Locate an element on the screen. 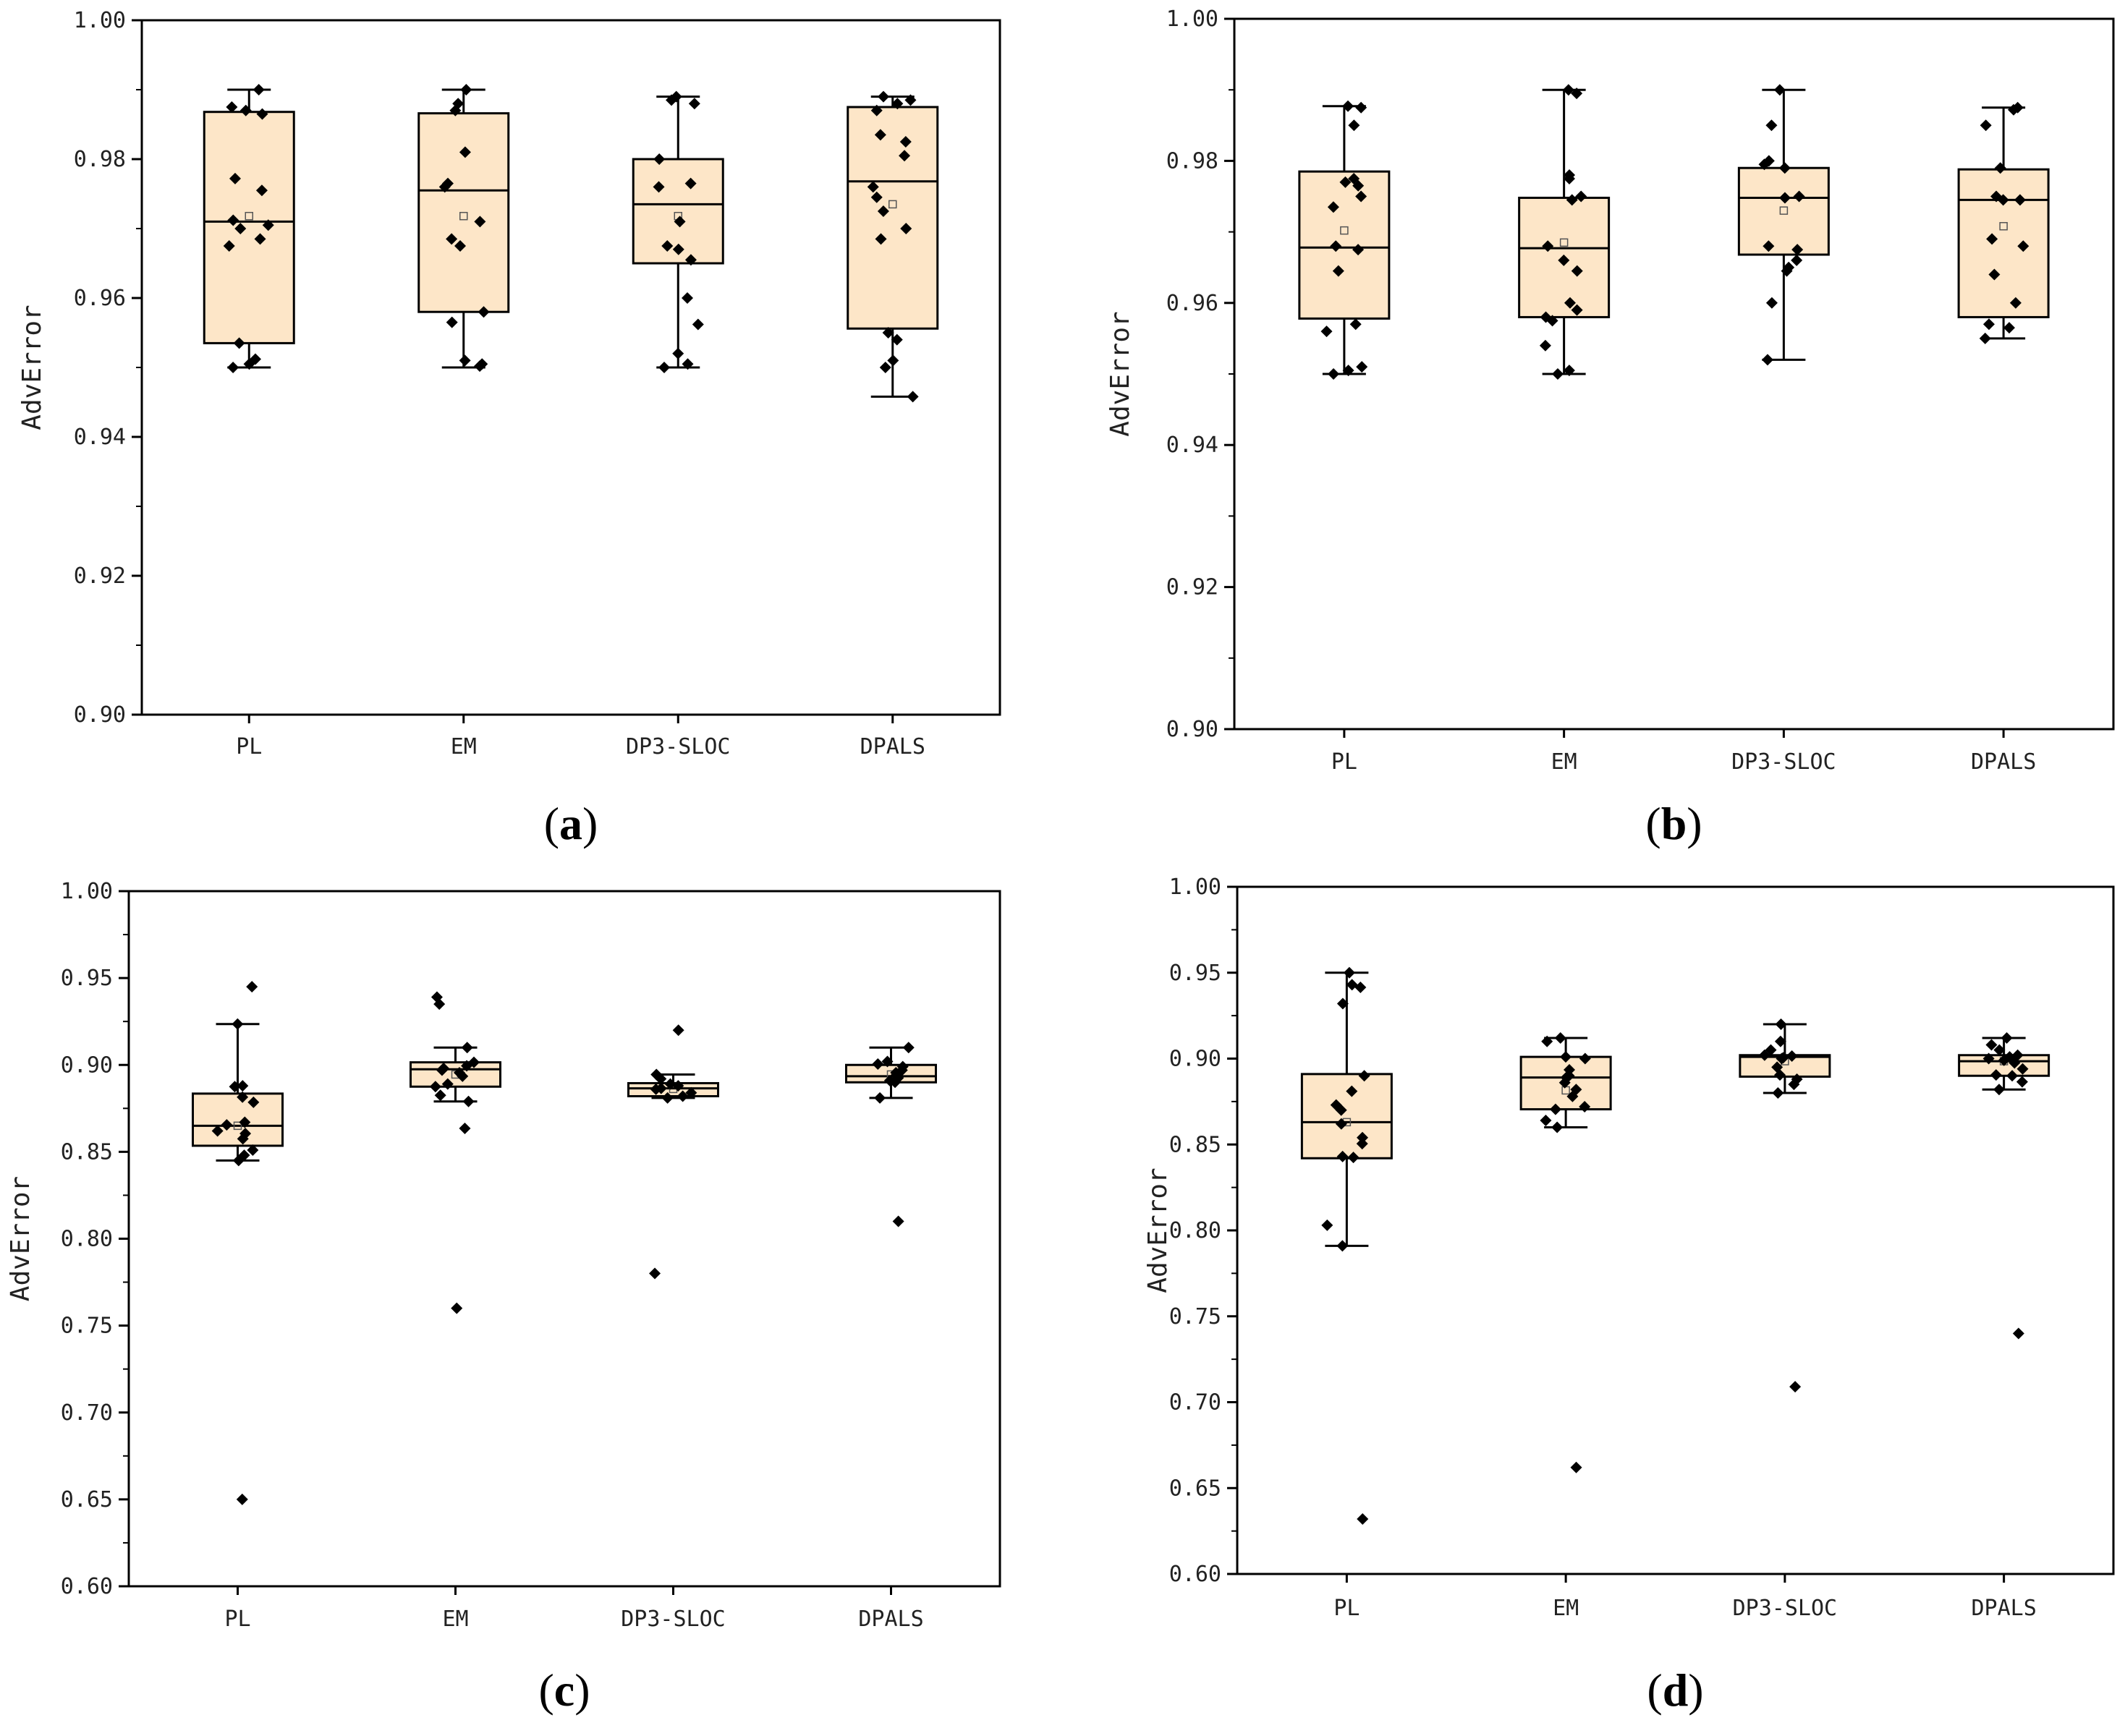 This screenshot has height=1736, width=2125. mean-marker is located at coordinates (249, 216).